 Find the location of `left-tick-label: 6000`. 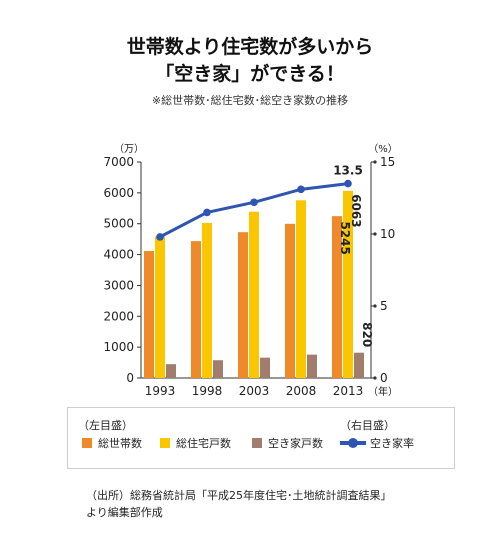

left-tick-label: 6000 is located at coordinates (118, 193).